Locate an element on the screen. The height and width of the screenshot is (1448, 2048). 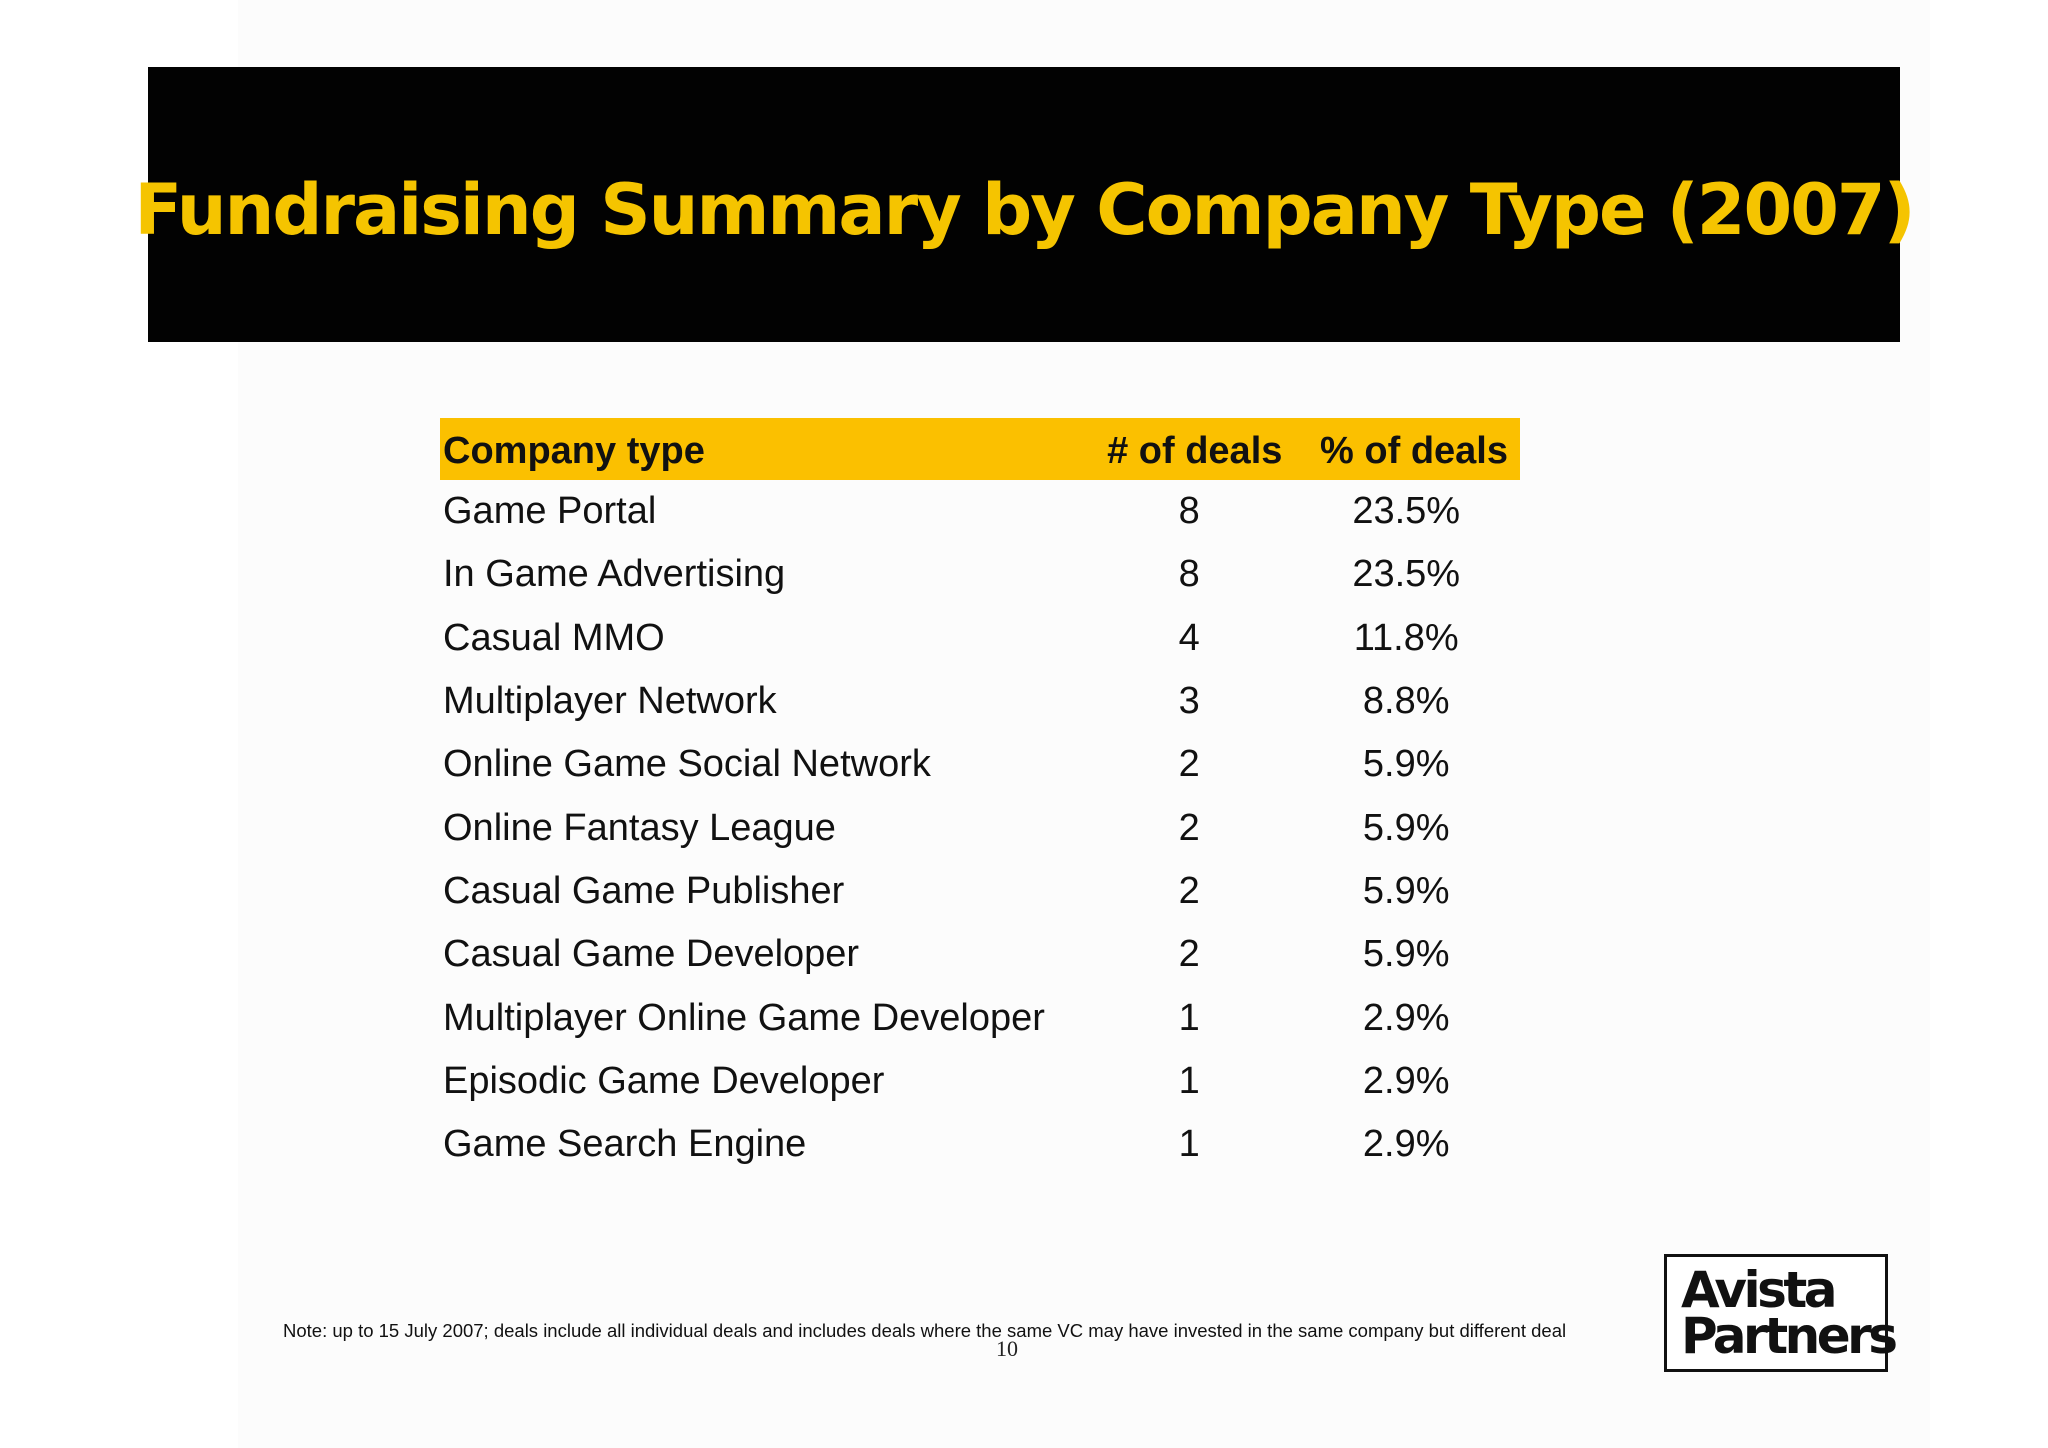
table-row: In Game Advertising 8 23.5% is located at coordinates (980, 574).